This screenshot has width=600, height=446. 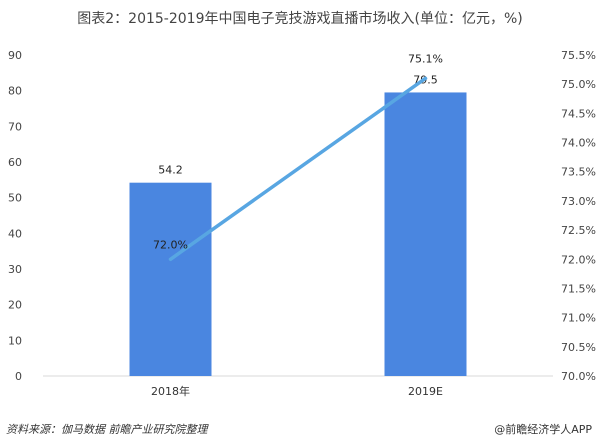 I want to click on left-axis-ticks: 0 10 20 30 40 50 60 70 80 90, so click(x=15, y=216).